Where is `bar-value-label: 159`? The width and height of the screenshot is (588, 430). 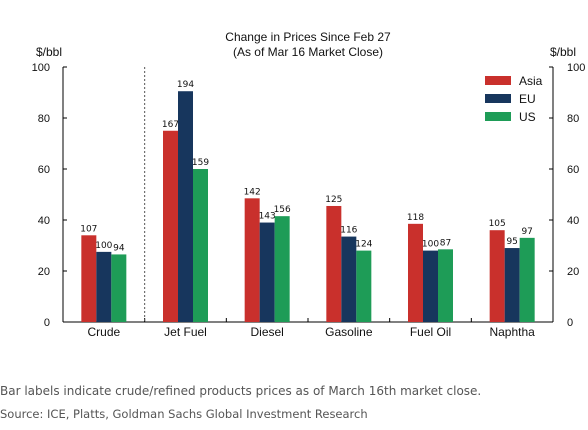 bar-value-label: 159 is located at coordinates (200, 163).